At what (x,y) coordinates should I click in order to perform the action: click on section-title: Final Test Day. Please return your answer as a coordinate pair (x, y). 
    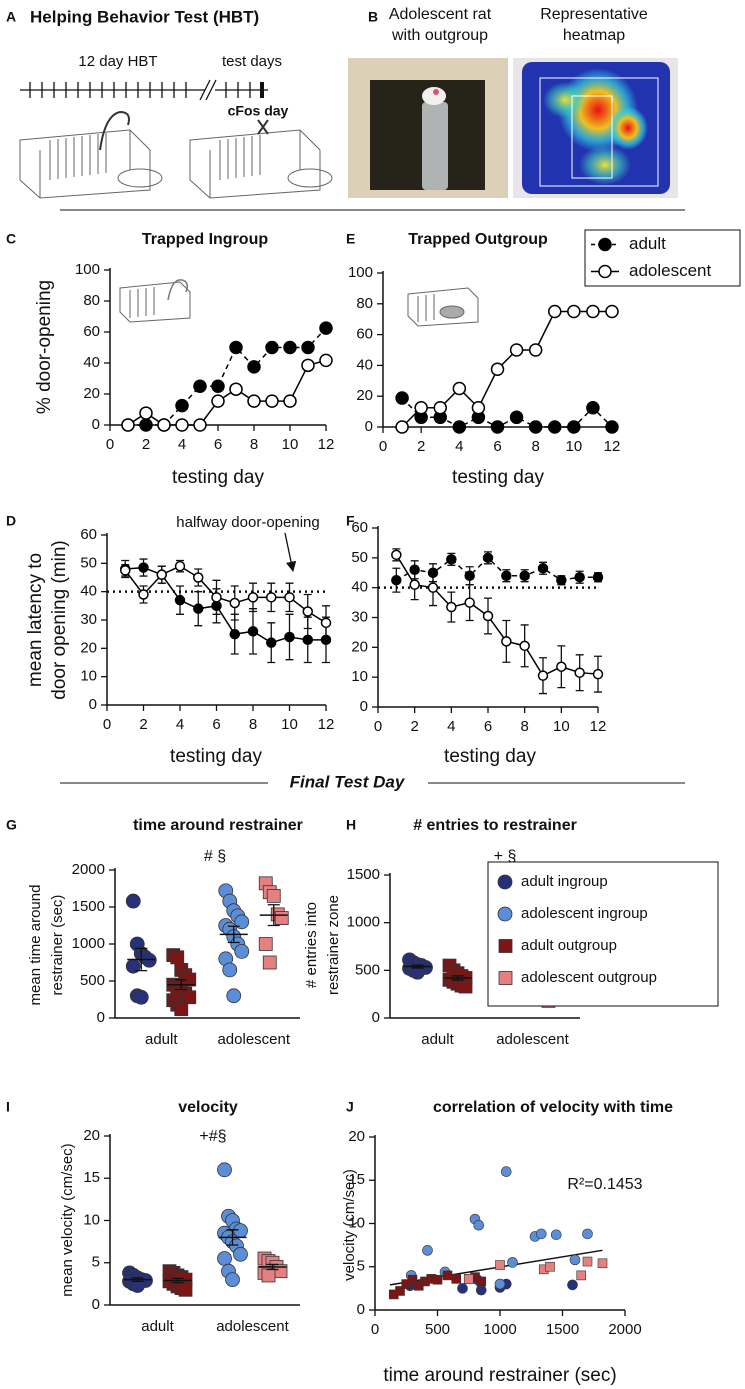
    Looking at the image, I should click on (348, 781).